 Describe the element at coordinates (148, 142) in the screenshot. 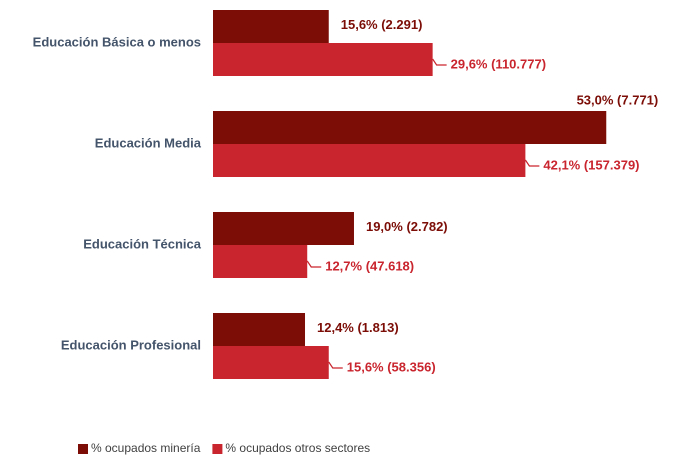

I see `category-label: Educación Media` at that location.